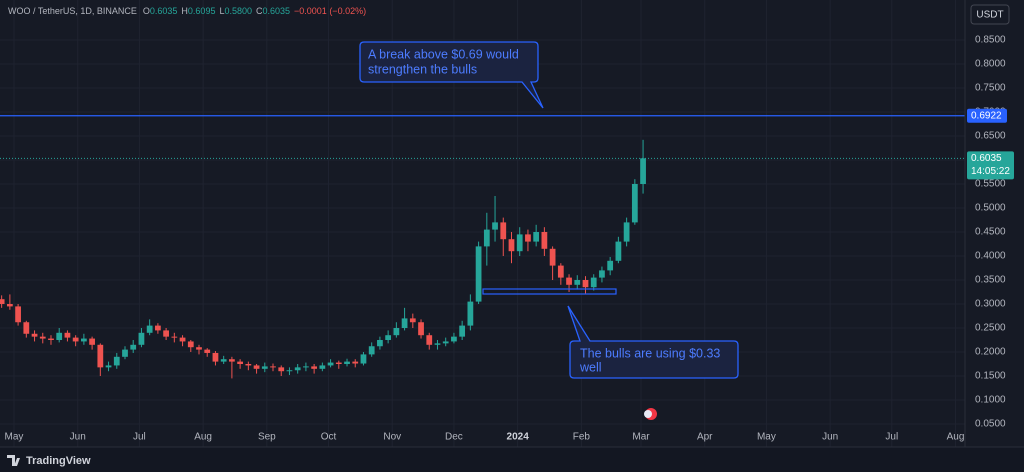  I want to click on ohlc-value: 0.6035, so click(277, 11).